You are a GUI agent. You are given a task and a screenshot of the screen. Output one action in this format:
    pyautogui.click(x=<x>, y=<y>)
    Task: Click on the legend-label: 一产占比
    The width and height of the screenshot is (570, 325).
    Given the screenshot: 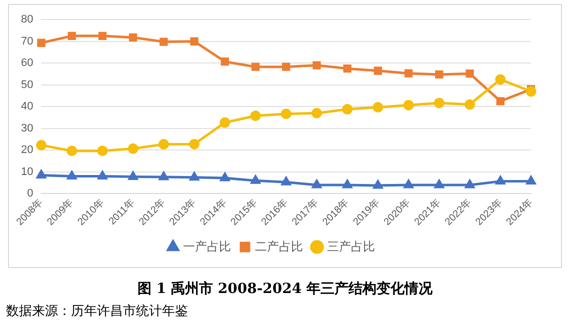 What is the action you would take?
    pyautogui.click(x=207, y=246)
    